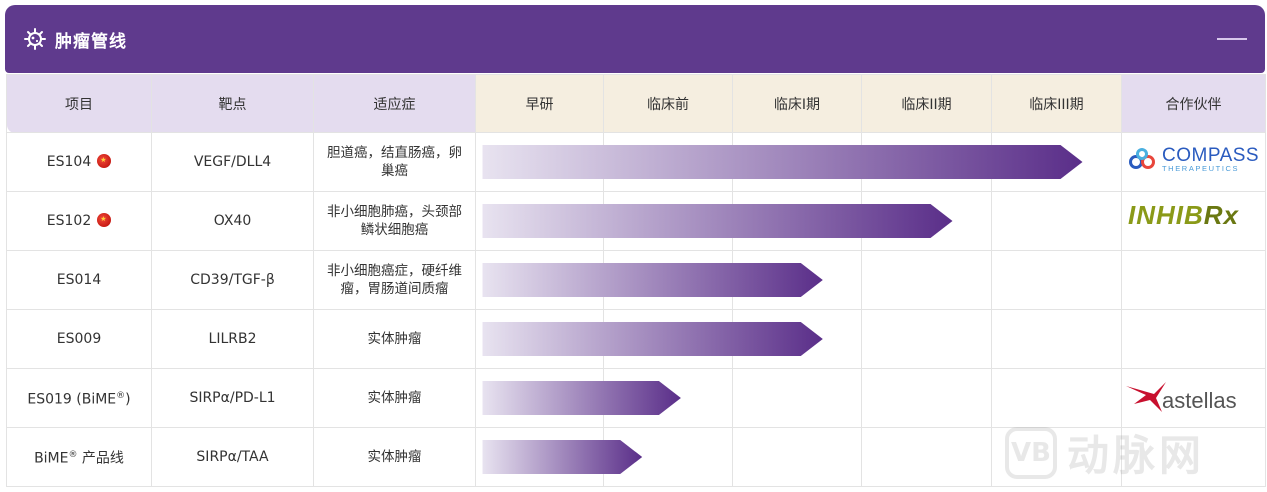 This screenshot has width=1267, height=492. I want to click on astellas-logo: astellas, so click(1180, 397).